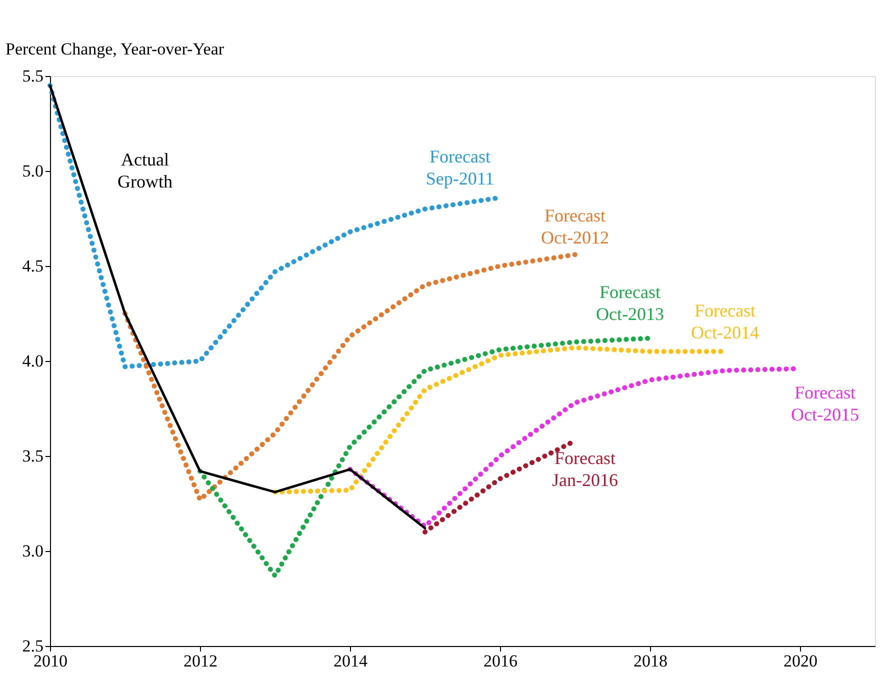  I want to click on x-tick-label: 2020, so click(801, 661).